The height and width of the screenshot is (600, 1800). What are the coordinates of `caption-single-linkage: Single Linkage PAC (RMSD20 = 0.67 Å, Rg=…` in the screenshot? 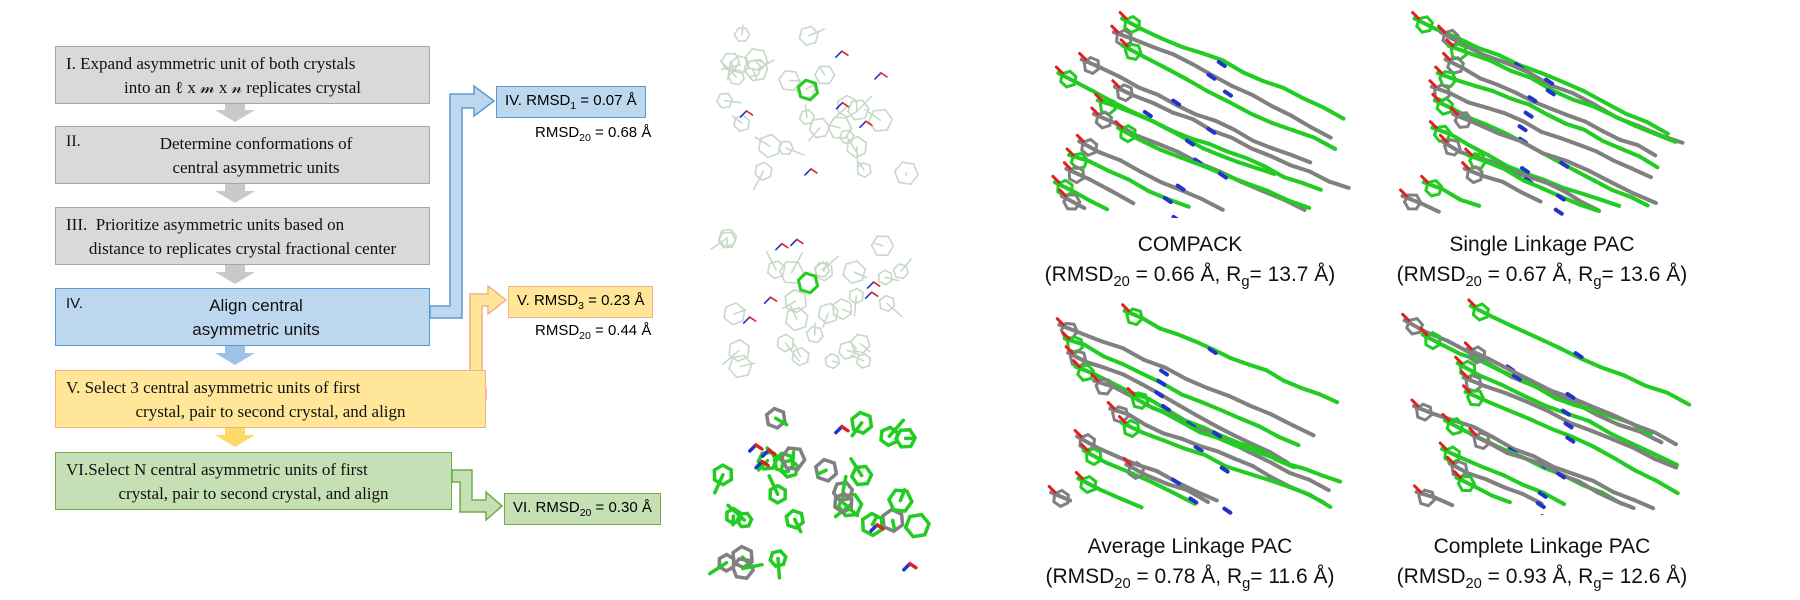 It's located at (1542, 263).